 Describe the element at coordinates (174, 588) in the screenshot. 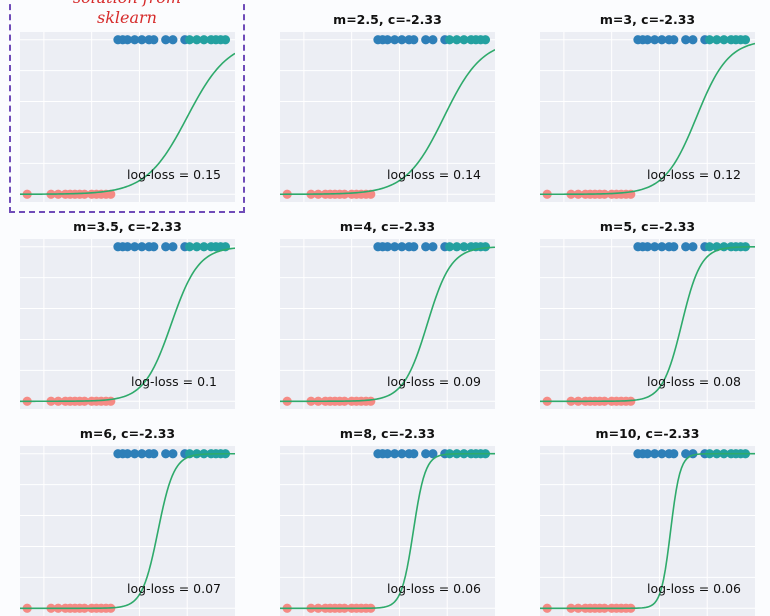

I see `logloss-label: log-loss = 0.07` at that location.